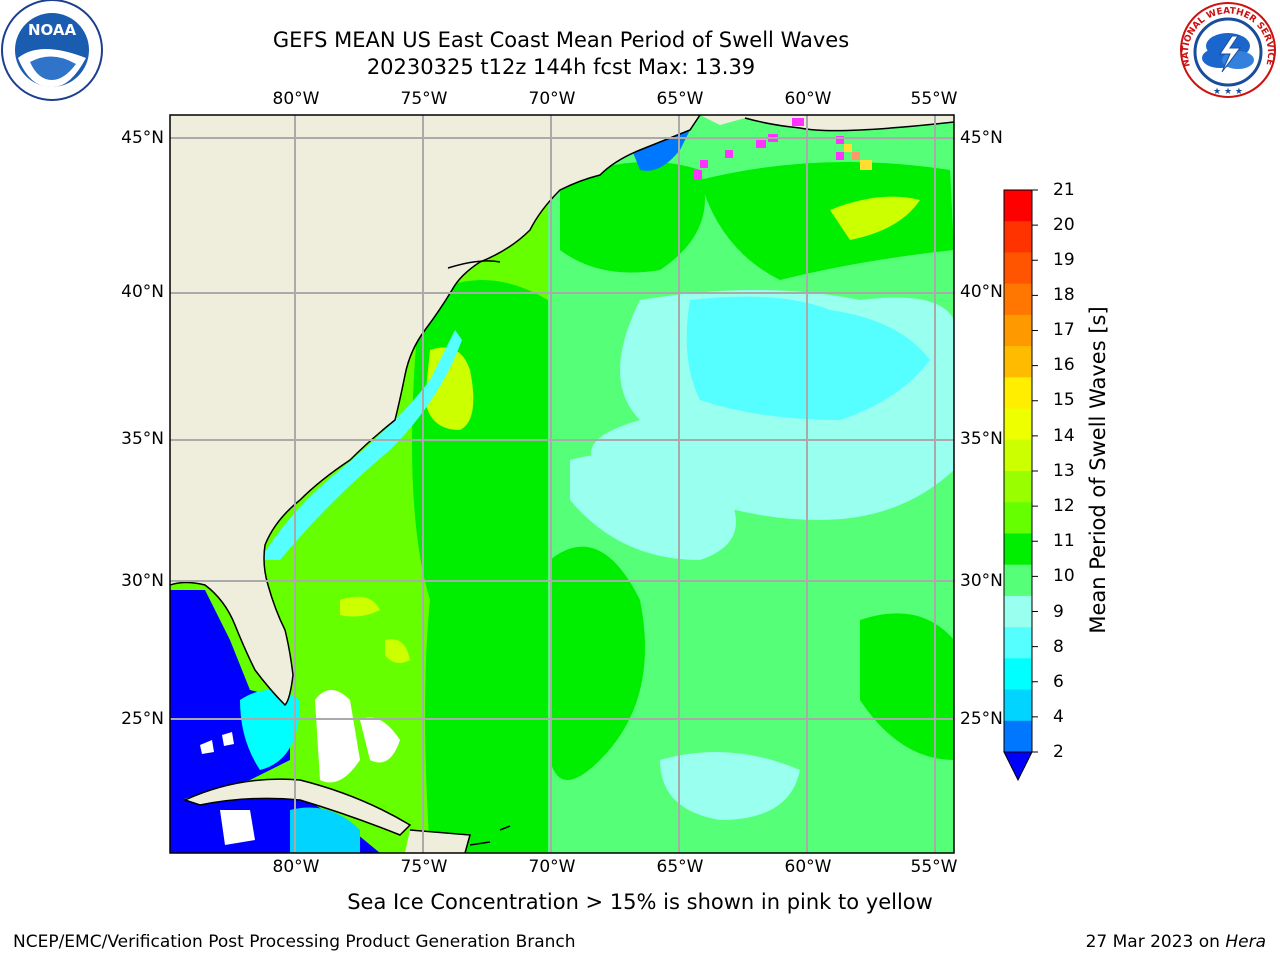 This screenshot has height=960, width=1280. Describe the element at coordinates (1058, 717) in the screenshot. I see `colorbar-tick: 4` at that location.